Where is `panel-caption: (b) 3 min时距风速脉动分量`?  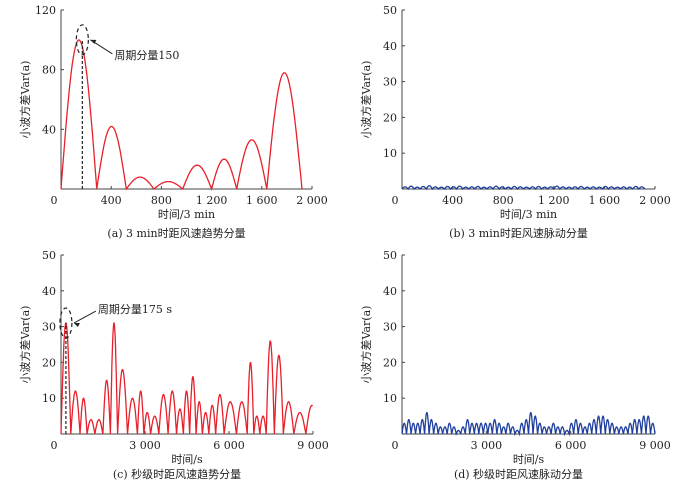
panel-caption: (b) 3 min时距风速脉动分量 is located at coordinates (518, 233).